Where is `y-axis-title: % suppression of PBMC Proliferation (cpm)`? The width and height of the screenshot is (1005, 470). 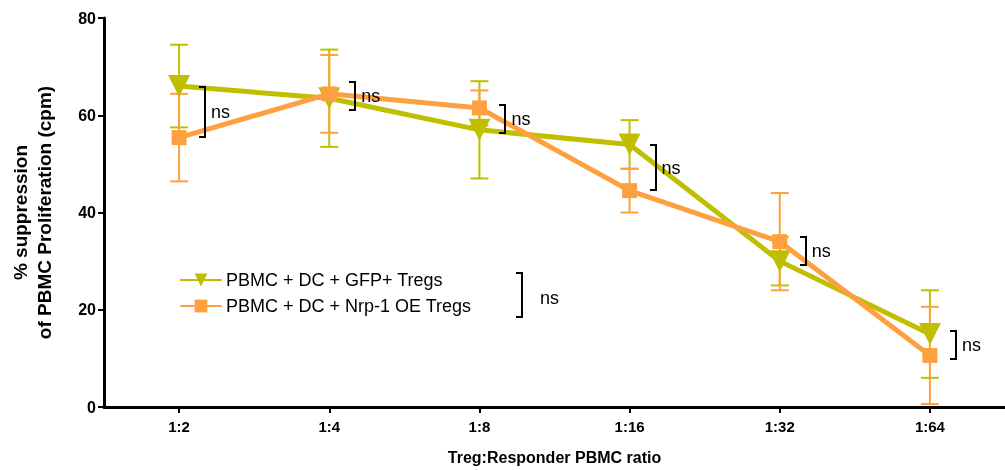
y-axis-title: % suppression of PBMC Proliferation (cpm) is located at coordinates (32, 212).